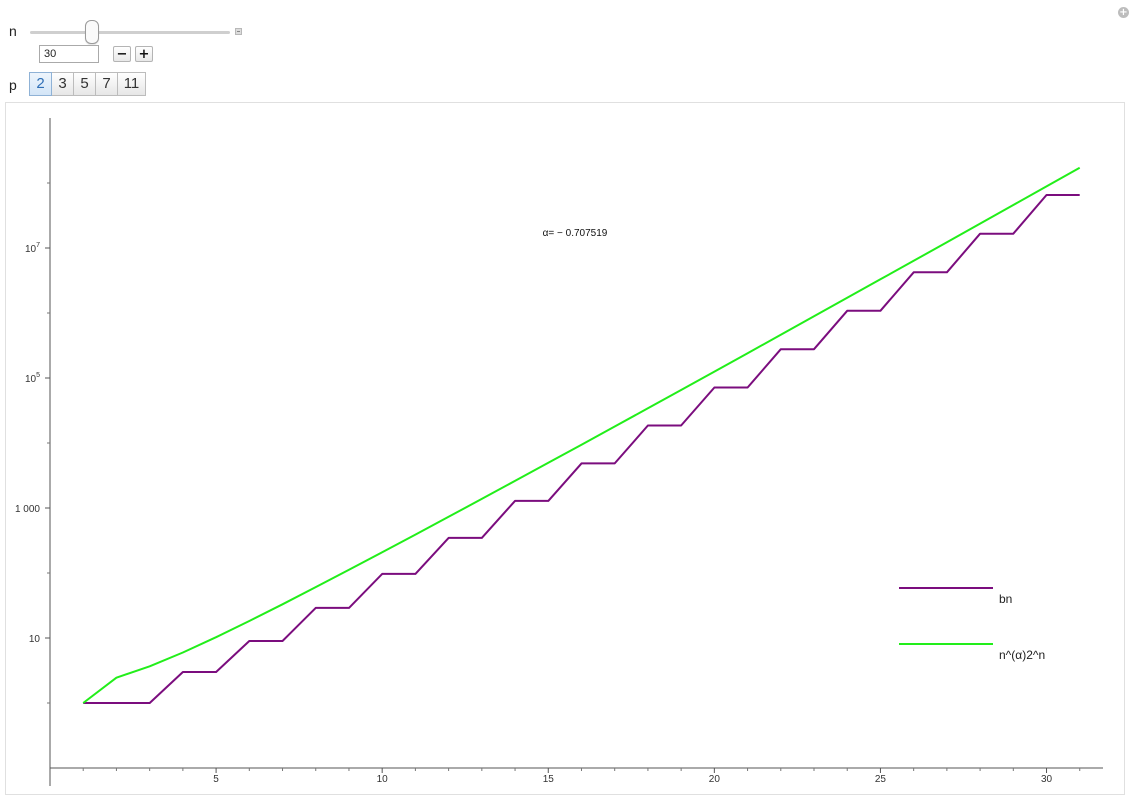 The width and height of the screenshot is (1130, 801). What do you see at coordinates (13, 85) in the screenshot?
I see `p-label: p` at bounding box center [13, 85].